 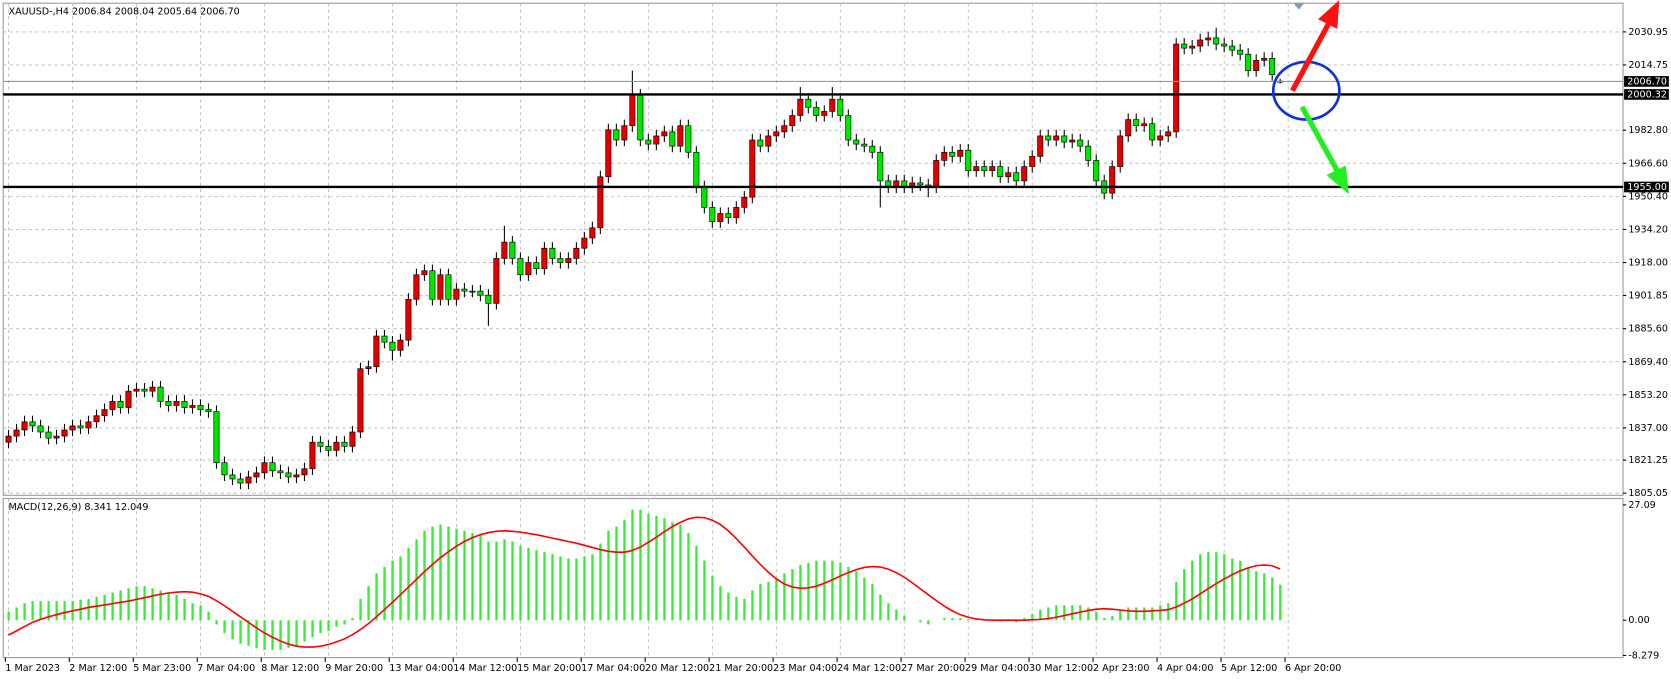 What do you see at coordinates (644, 582) in the screenshot?
I see `signal-line` at bounding box center [644, 582].